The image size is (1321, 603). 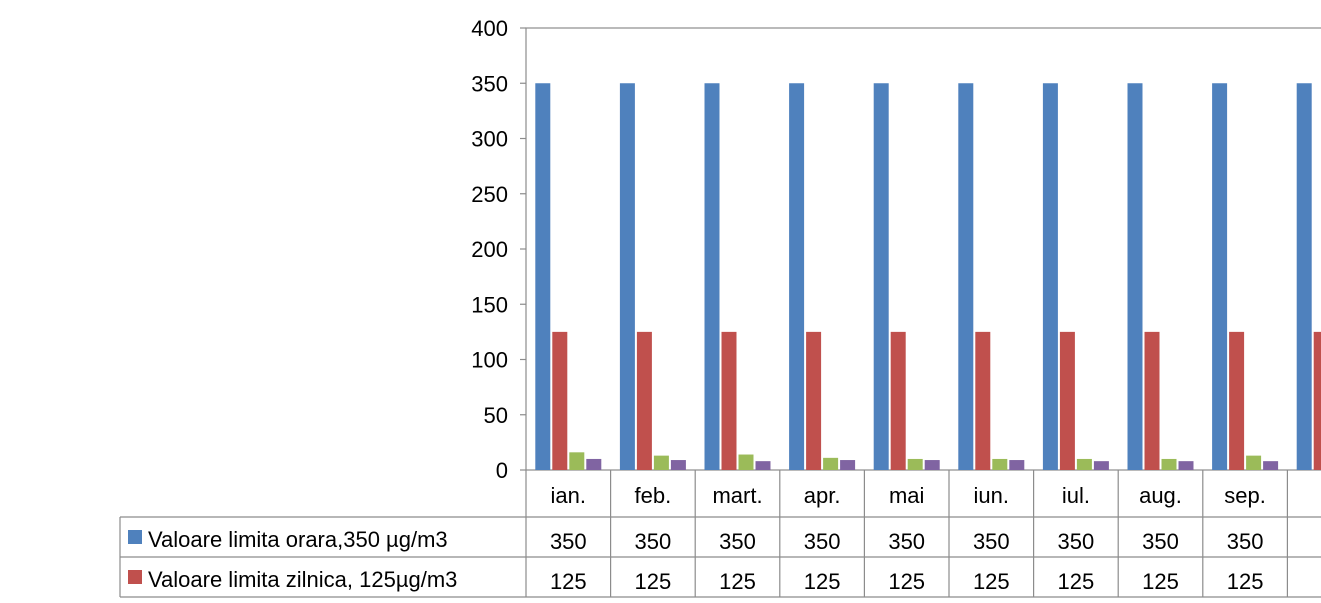 I want to click on x-tick-label: mart., so click(x=737, y=495).